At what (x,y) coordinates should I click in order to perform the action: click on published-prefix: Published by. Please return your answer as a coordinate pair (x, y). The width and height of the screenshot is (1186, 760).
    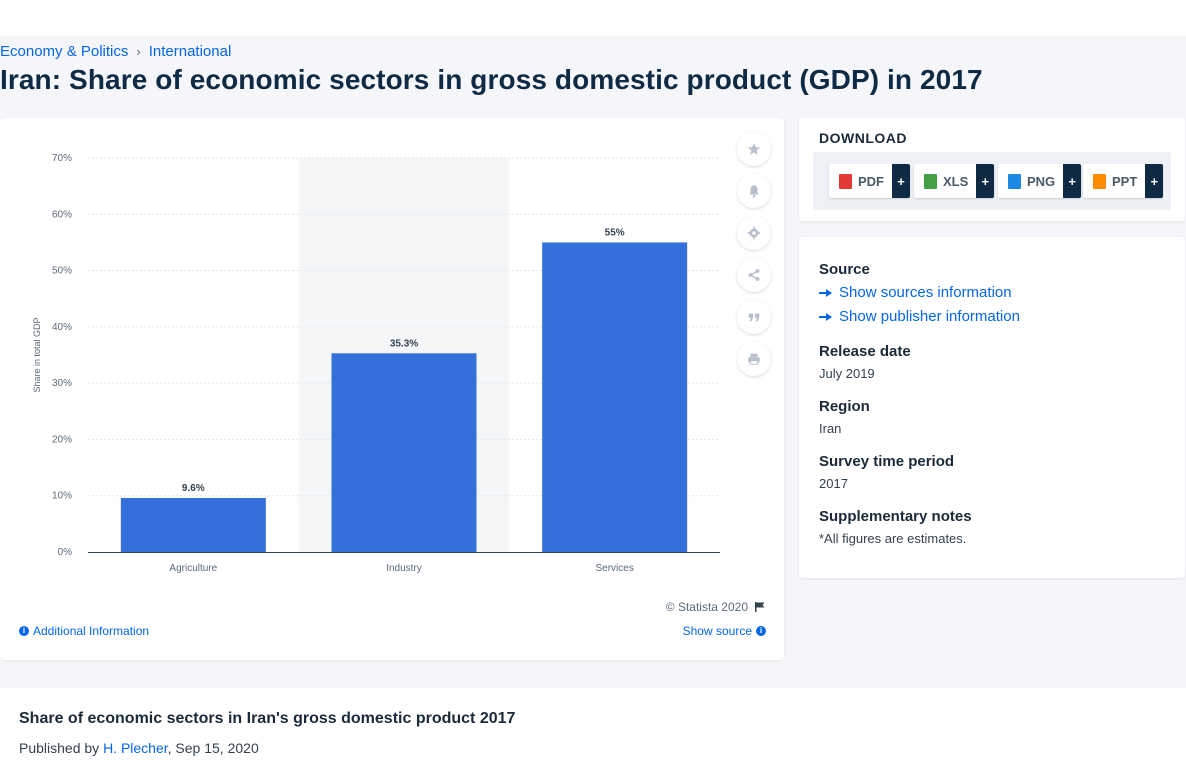
    Looking at the image, I should click on (59, 748).